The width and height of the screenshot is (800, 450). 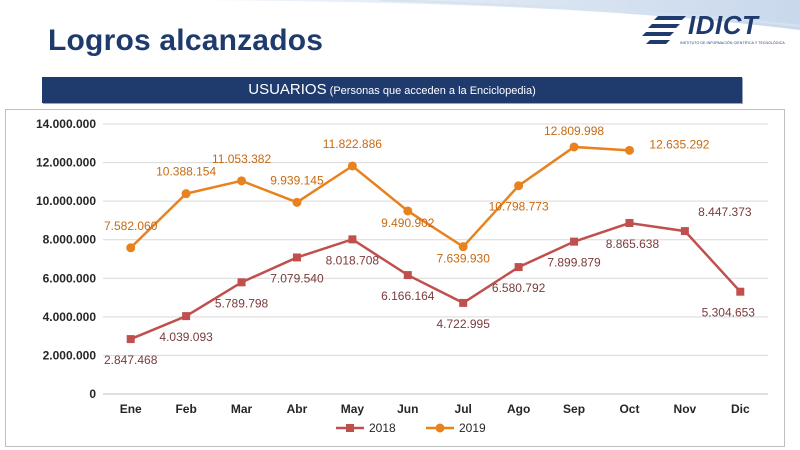 What do you see at coordinates (725, 212) in the screenshot?
I see `data-label-2018: 8.447.373` at bounding box center [725, 212].